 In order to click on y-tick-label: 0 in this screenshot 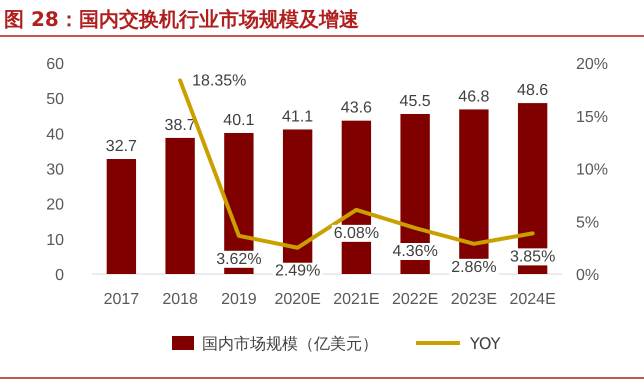, I will do `click(59, 275)`.